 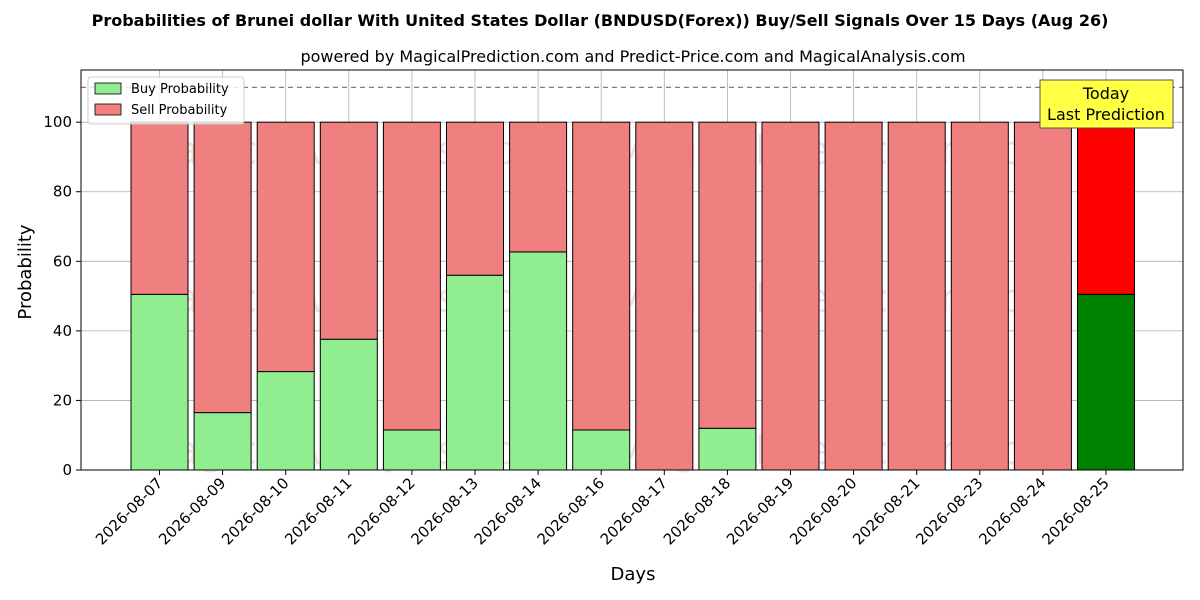 I want to click on legend-swatch-buy, so click(x=108, y=88).